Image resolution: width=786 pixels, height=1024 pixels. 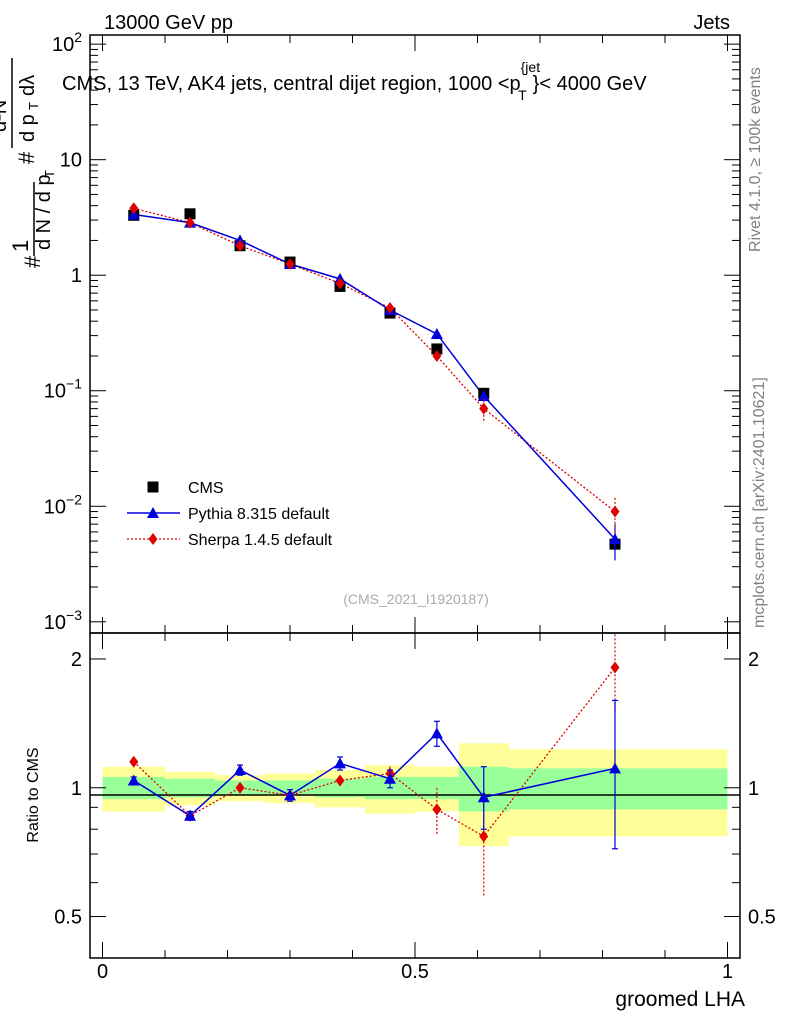 I want to click on main-ylabel: # 1 d N / d p T # d²N d p T dλ, so click(x=28, y=163).